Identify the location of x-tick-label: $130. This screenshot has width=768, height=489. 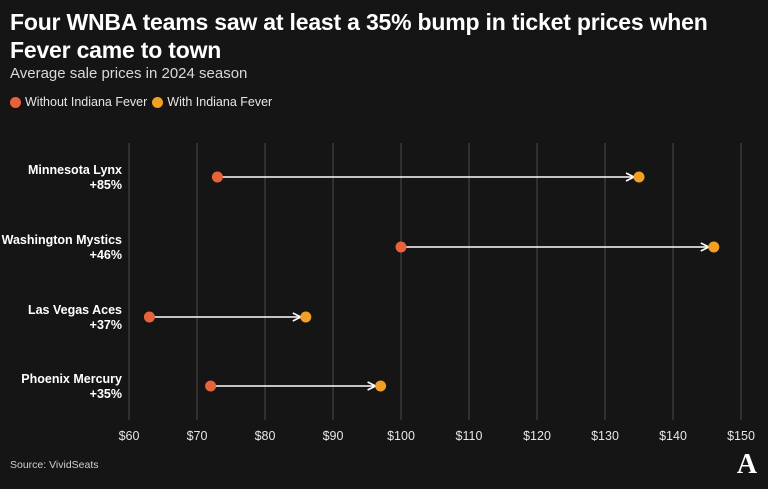
(605, 436).